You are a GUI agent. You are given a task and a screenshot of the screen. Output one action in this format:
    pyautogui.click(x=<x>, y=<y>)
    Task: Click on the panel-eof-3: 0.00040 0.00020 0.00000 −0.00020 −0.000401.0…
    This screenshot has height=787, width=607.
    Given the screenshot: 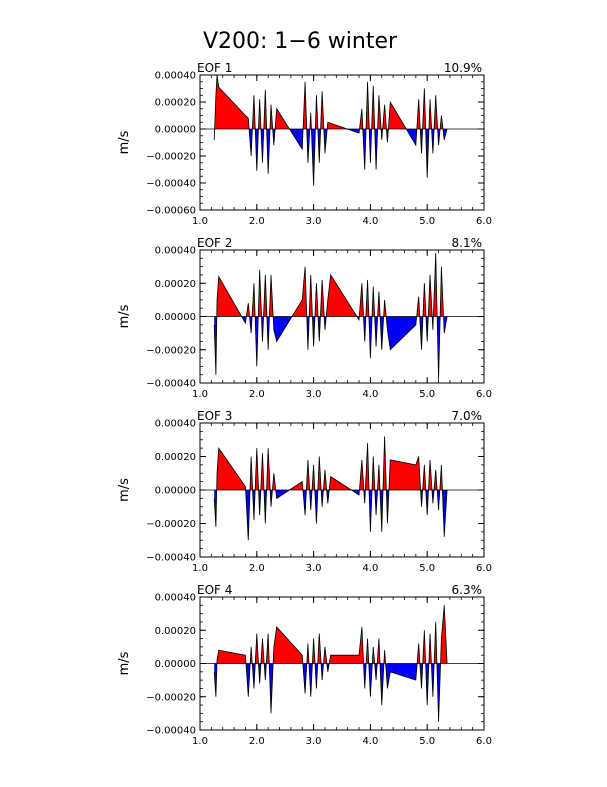 What is the action you would take?
    pyautogui.click(x=304, y=491)
    